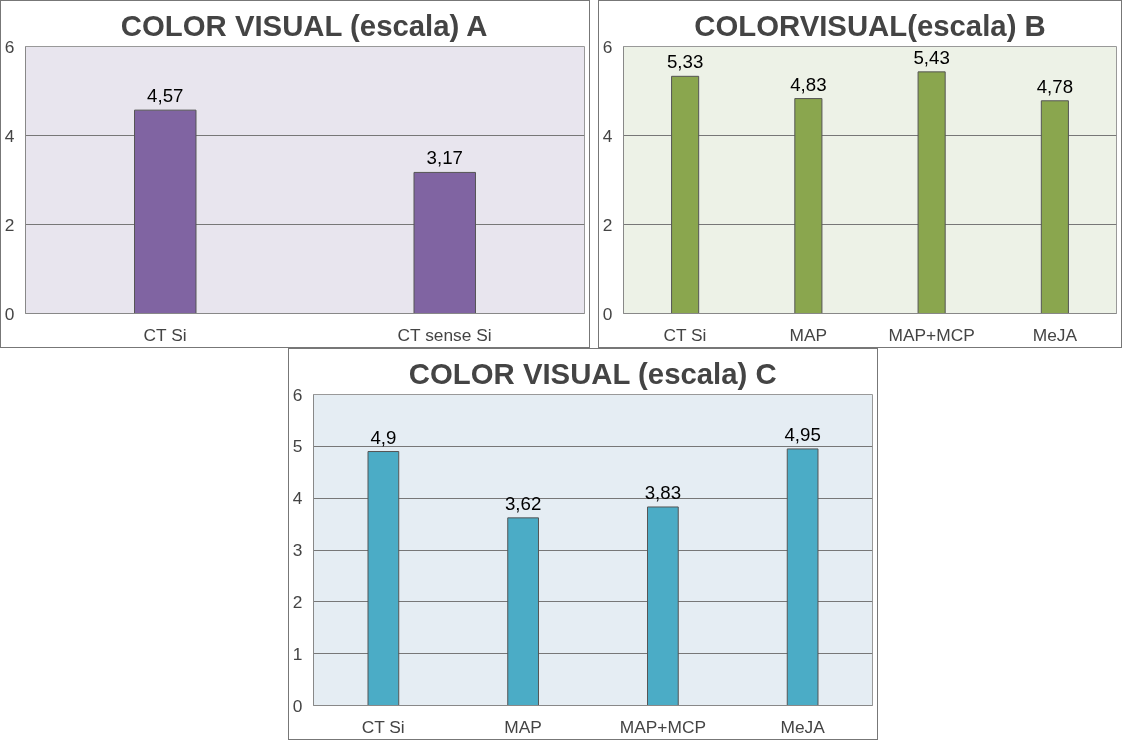 Image resolution: width=1136 pixels, height=756 pixels. Describe the element at coordinates (297, 446) in the screenshot. I see `y-tick-label: 5` at that location.